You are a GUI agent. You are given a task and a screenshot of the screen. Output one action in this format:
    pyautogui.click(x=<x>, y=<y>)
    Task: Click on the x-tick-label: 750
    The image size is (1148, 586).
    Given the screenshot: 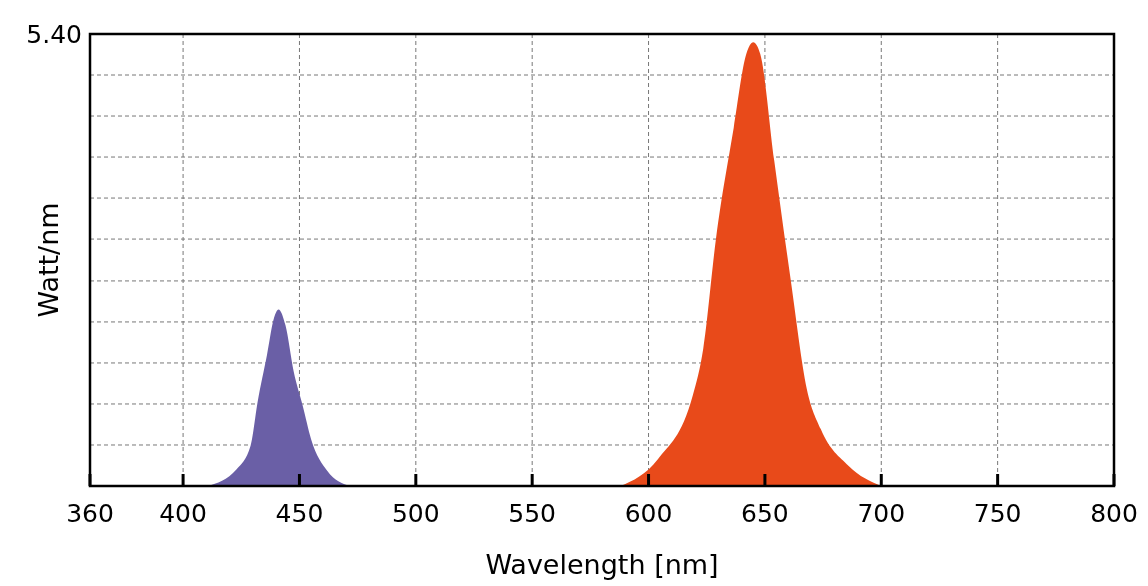 What is the action you would take?
    pyautogui.click(x=997, y=513)
    